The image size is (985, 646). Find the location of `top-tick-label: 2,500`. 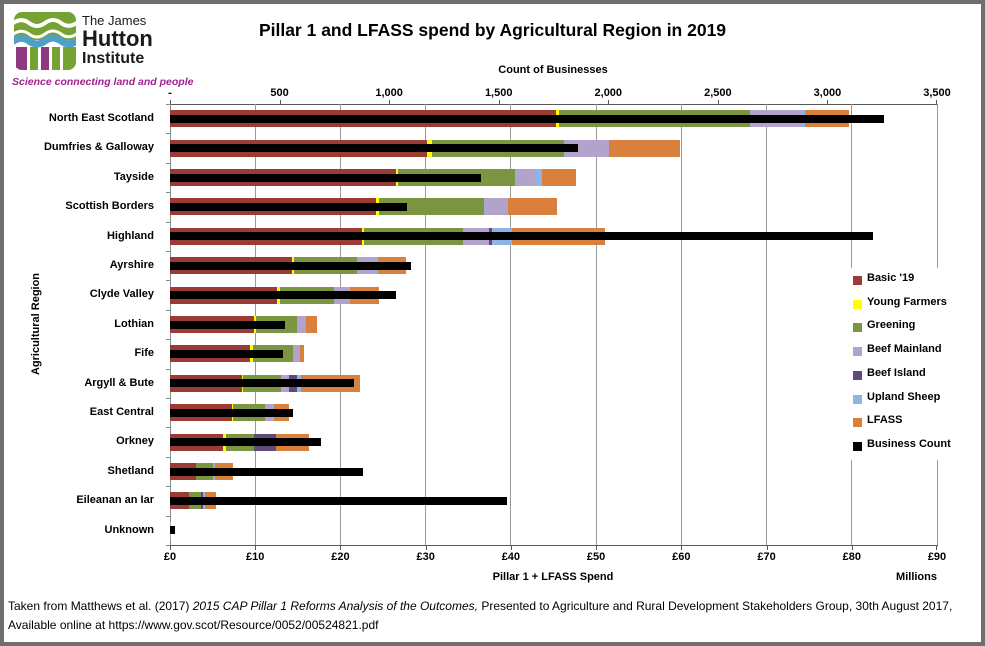

top-tick-label: 2,500 is located at coordinates (718, 93).